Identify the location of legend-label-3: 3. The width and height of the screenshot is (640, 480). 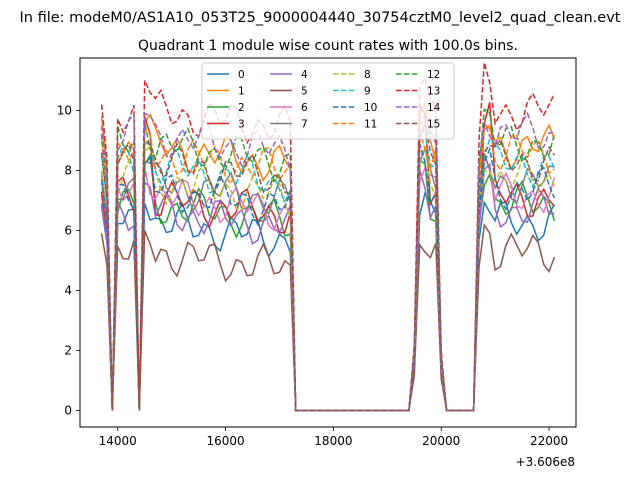
(241, 125).